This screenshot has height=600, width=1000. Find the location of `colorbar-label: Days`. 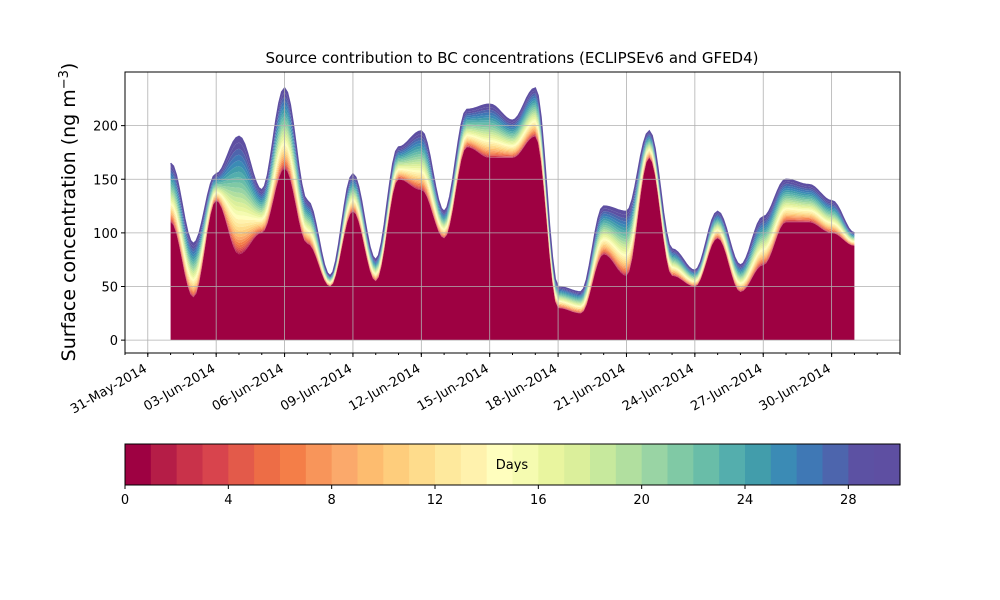

colorbar-label: Days is located at coordinates (512, 465).